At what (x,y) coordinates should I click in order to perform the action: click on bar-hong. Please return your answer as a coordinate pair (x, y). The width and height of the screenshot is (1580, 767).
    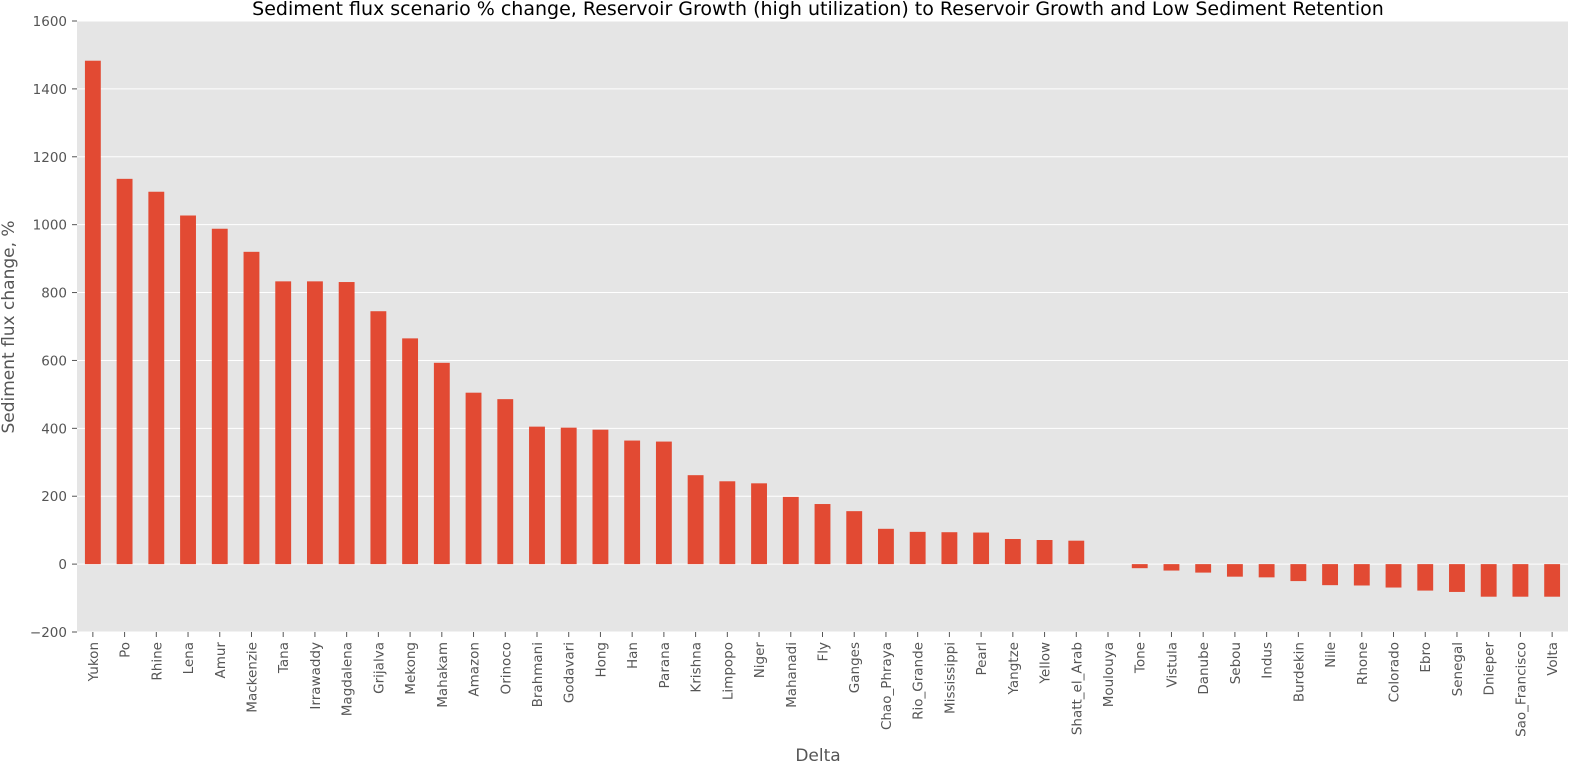
    Looking at the image, I should click on (600, 497).